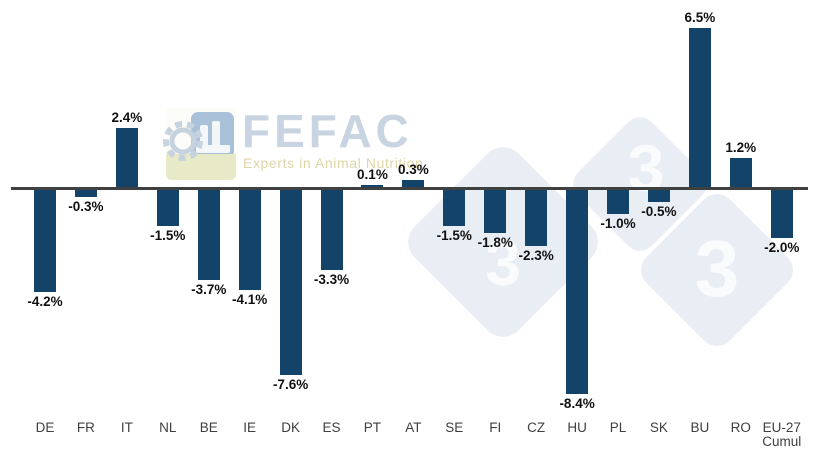 The height and width of the screenshot is (462, 820). Describe the element at coordinates (577, 292) in the screenshot. I see `bar-HU` at that location.